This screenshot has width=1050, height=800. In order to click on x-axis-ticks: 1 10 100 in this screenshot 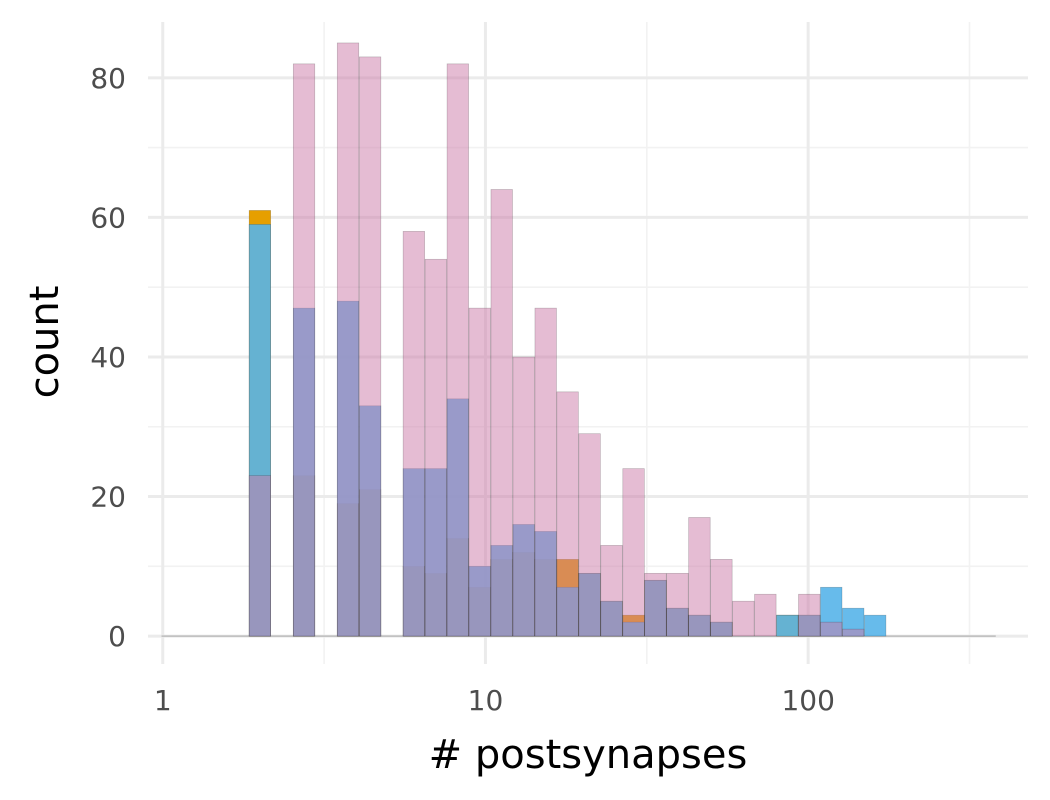, I will do `click(494, 700)`.